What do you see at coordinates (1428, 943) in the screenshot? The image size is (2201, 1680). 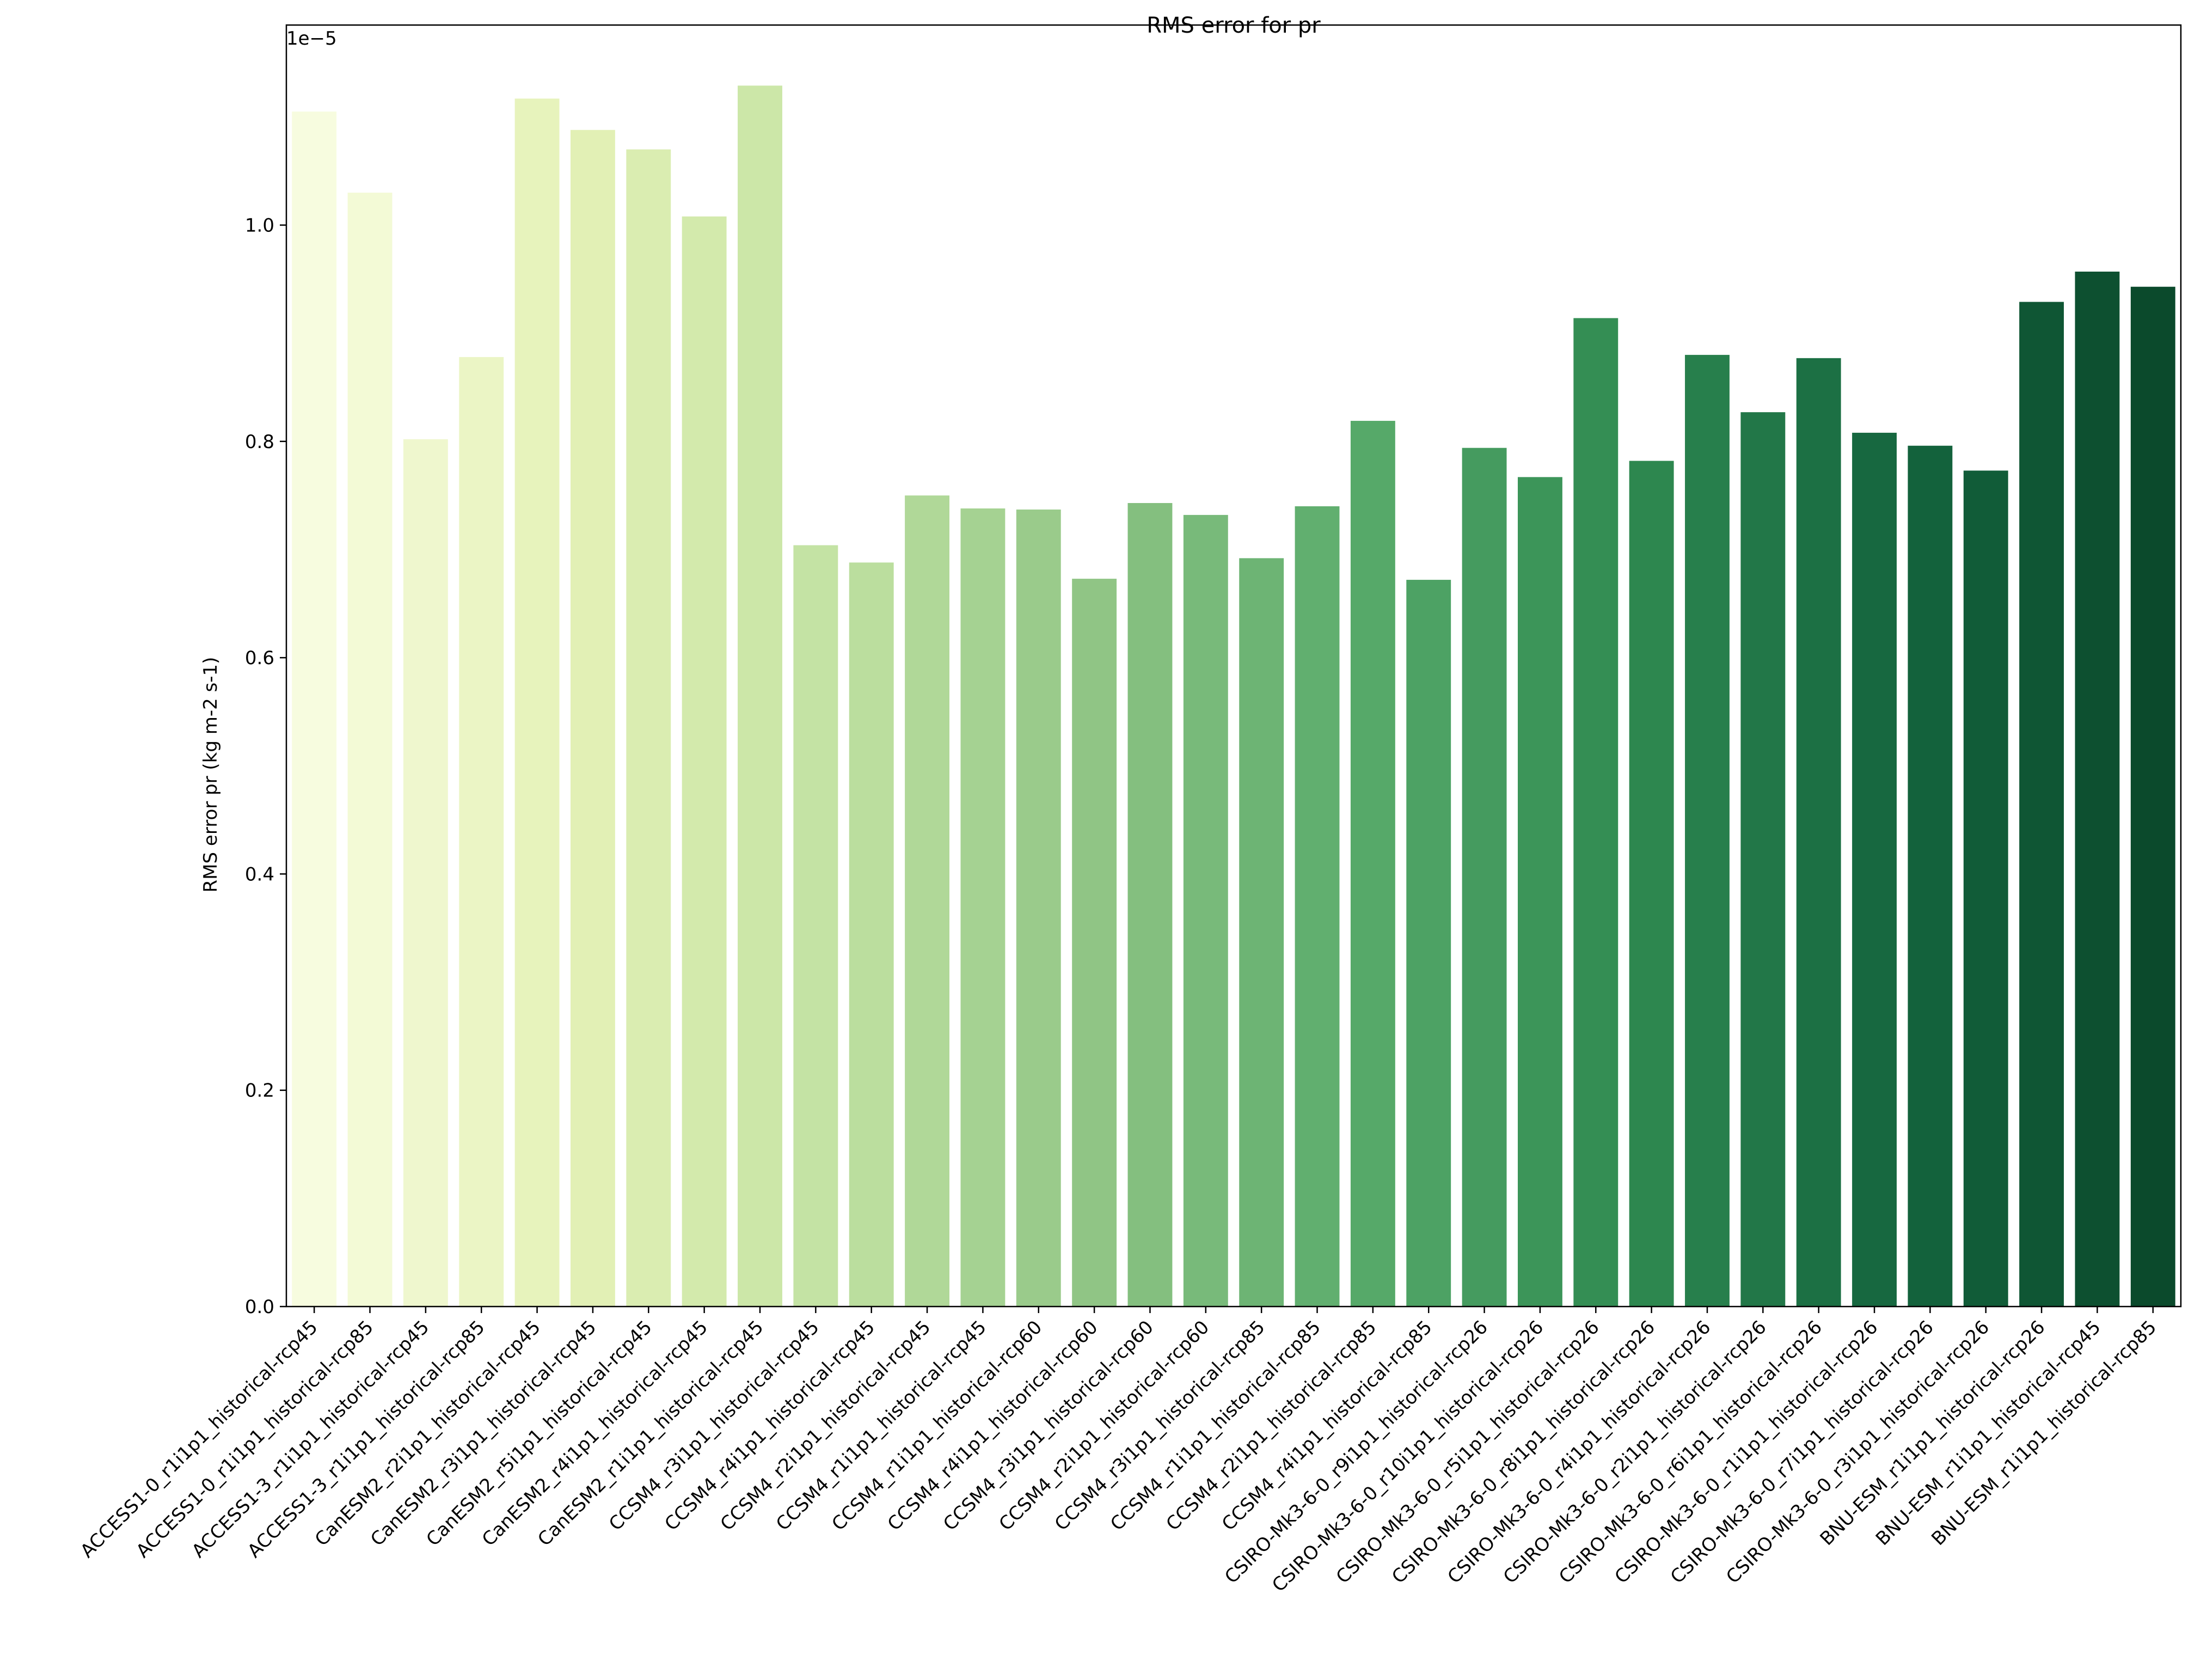 I see `bar-CCSM4_r4i1p1_historical-rcp85` at bounding box center [1428, 943].